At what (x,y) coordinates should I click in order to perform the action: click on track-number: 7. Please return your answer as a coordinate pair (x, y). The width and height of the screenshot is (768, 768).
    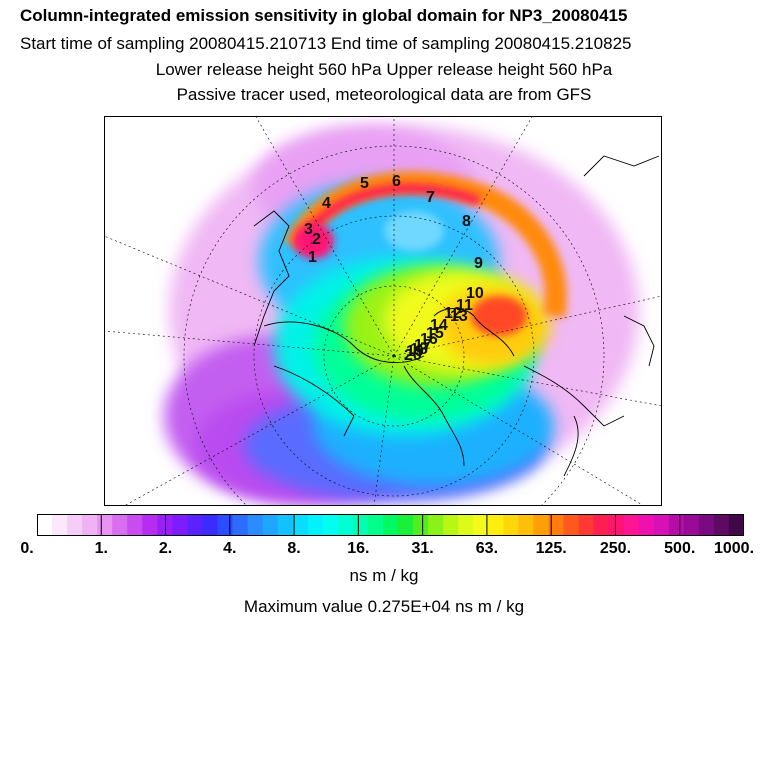
    Looking at the image, I should click on (430, 197).